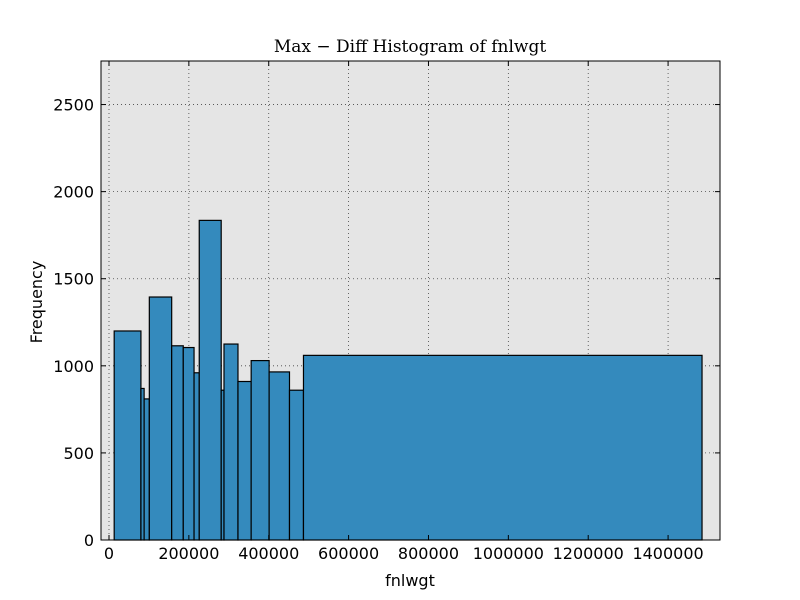  I want to click on x-tick-label: 800000, so click(428, 553).